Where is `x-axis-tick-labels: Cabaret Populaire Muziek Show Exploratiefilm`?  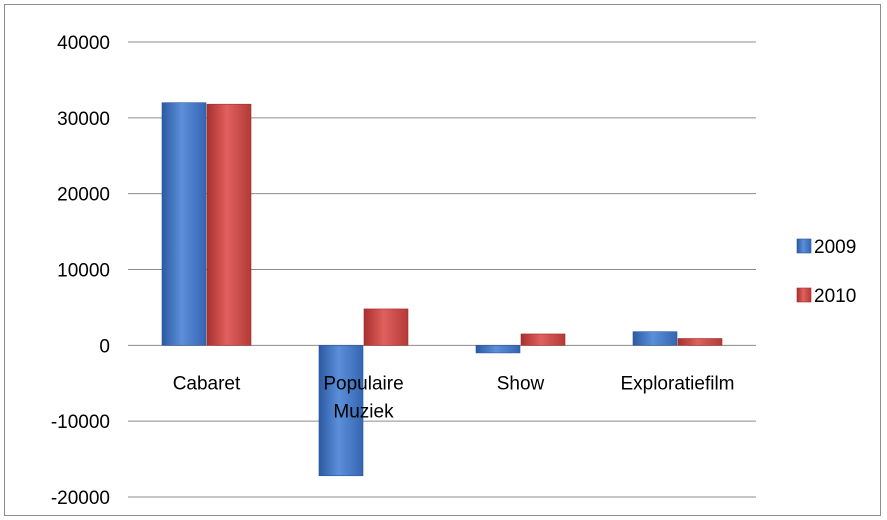
x-axis-tick-labels: Cabaret Populaire Muziek Show Exploratiefilm is located at coordinates (454, 397).